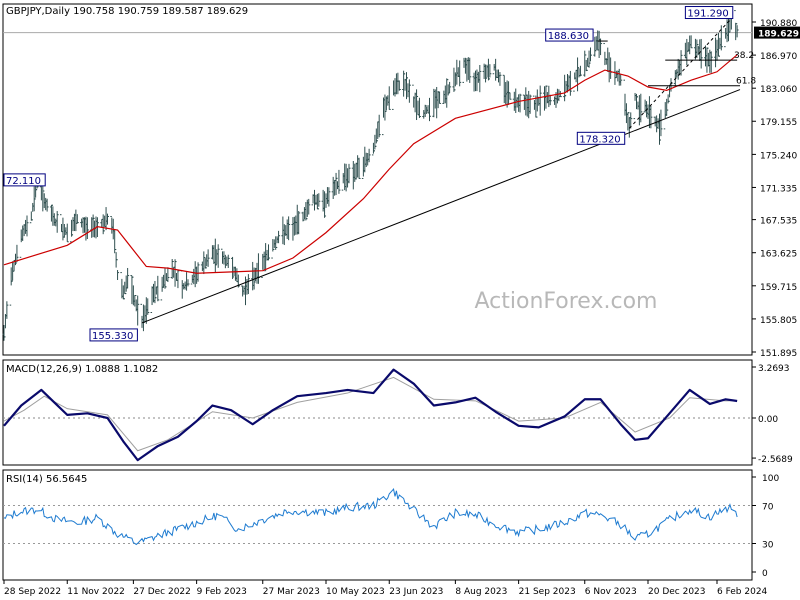 This screenshot has width=800, height=600. Describe the element at coordinates (774, 369) in the screenshot. I see `macd-y-tick-label: 3.2693` at that location.